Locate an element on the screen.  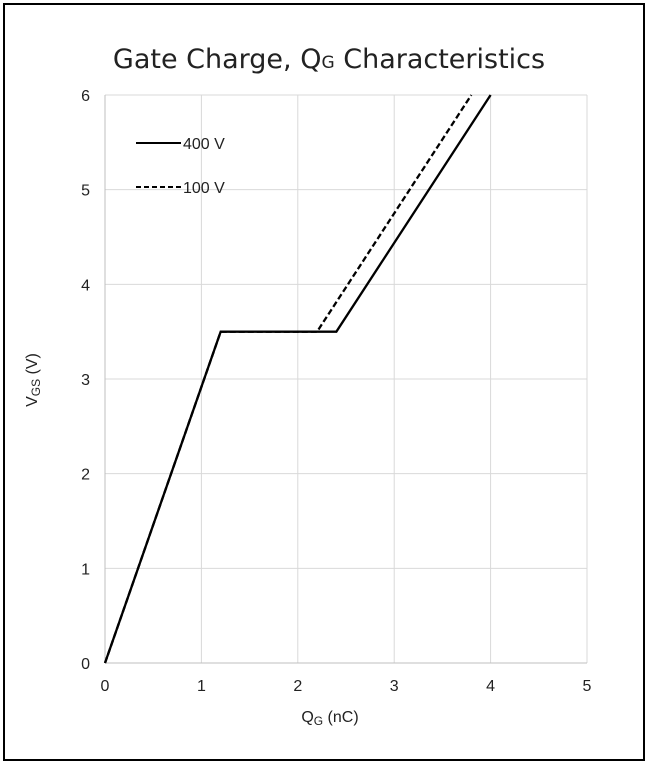
y-axis-label-sub: GS is located at coordinates (36, 387).